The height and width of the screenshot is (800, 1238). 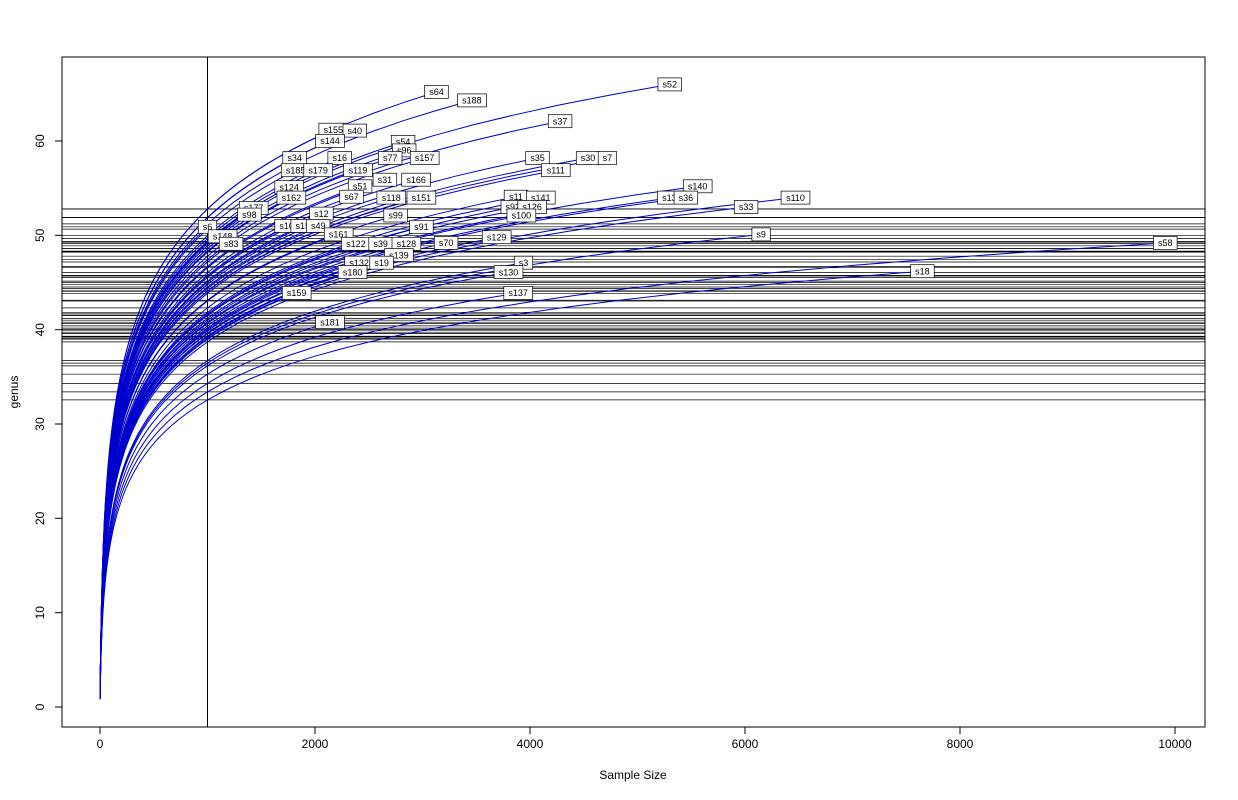 What do you see at coordinates (698, 187) in the screenshot?
I see `sample-label-text: s140` at bounding box center [698, 187].